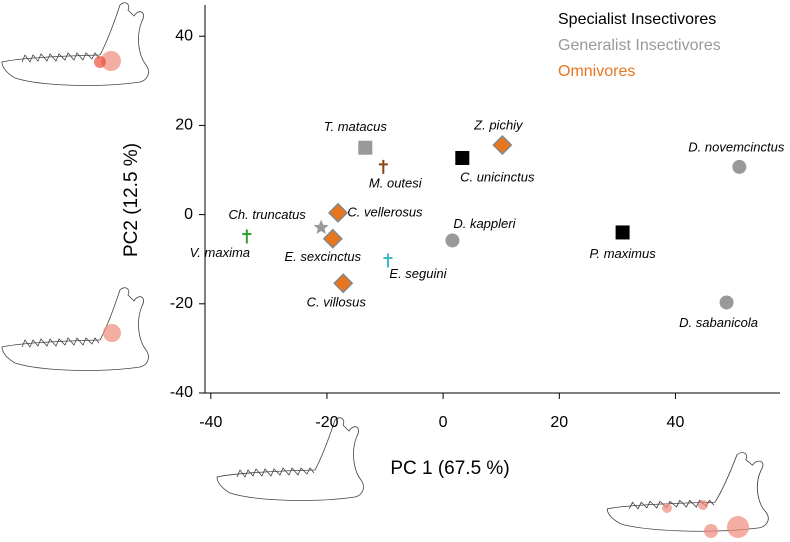 The height and width of the screenshot is (542, 790). Describe the element at coordinates (181, 392) in the screenshot. I see `y-tick-label: -40` at that location.